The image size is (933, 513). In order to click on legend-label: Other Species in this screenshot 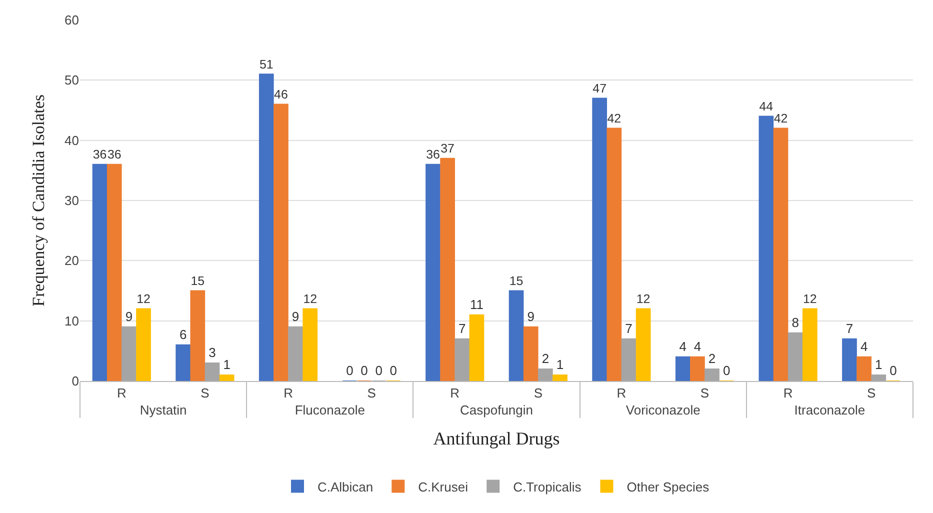, I will do `click(668, 486)`.